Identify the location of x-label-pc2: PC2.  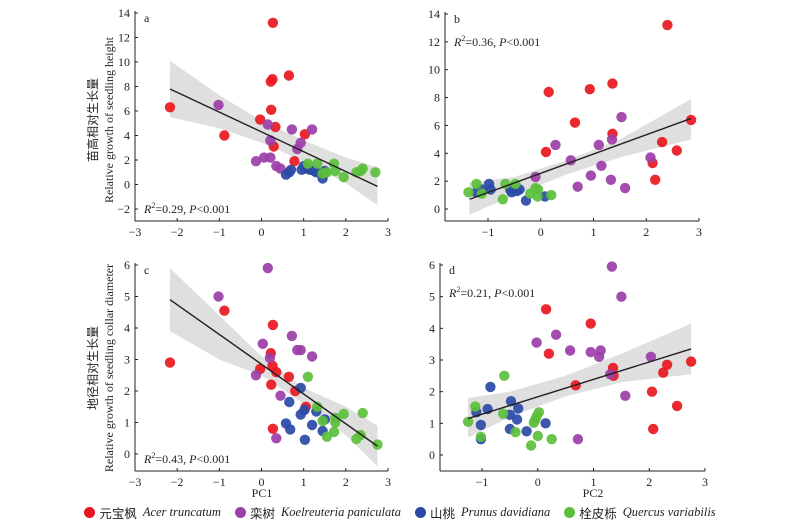
(593, 493).